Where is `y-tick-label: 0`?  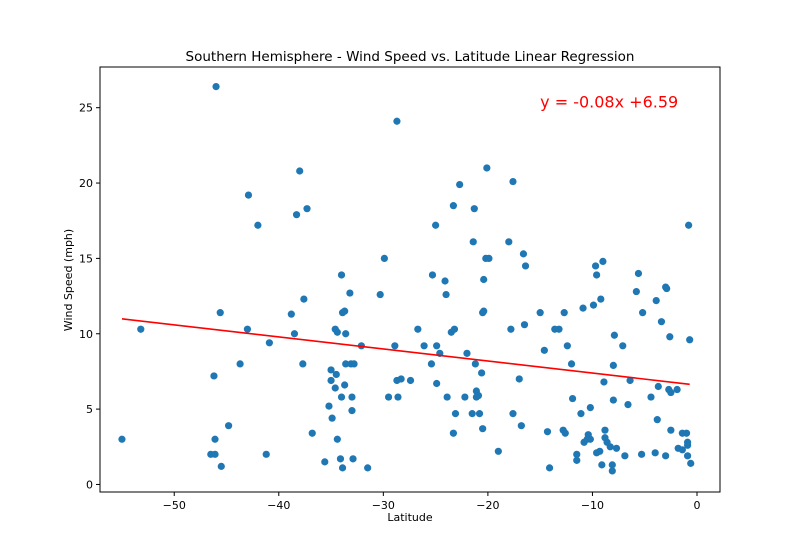
y-tick-label: 0 is located at coordinates (89, 484).